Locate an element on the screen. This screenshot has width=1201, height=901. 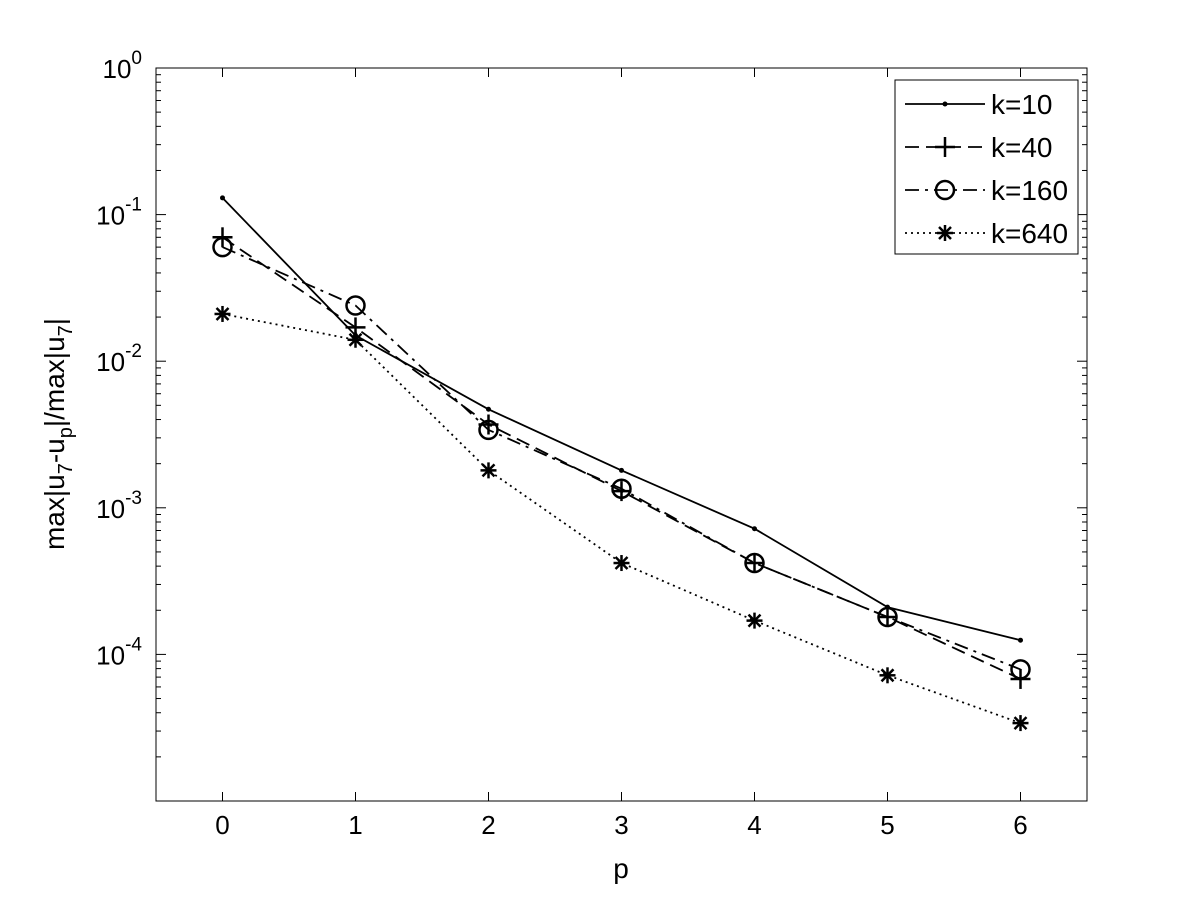
legend-entry-k=640: k=640 is located at coordinates (986, 233).